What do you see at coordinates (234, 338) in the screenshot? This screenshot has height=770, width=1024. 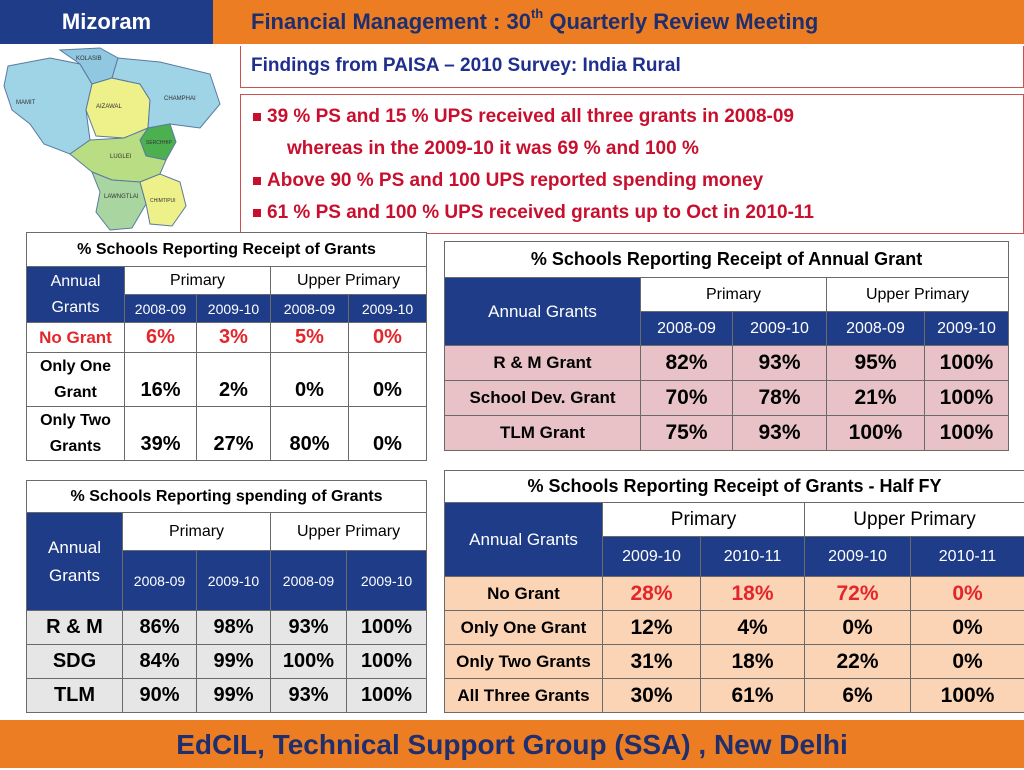 I see `table-cell: 3%` at bounding box center [234, 338].